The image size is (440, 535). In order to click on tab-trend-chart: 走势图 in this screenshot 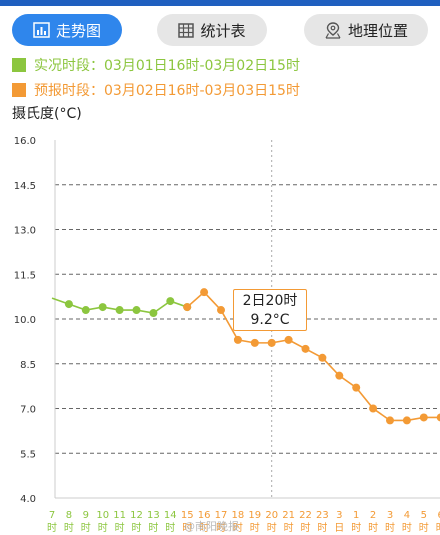, I will do `click(67, 30)`.